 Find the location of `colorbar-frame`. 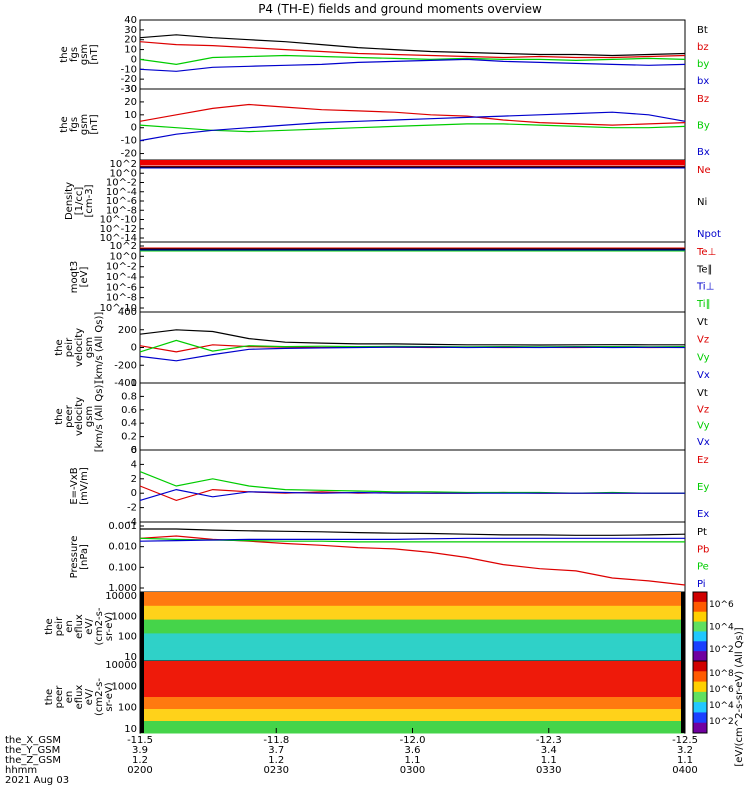

colorbar-frame is located at coordinates (700, 697).